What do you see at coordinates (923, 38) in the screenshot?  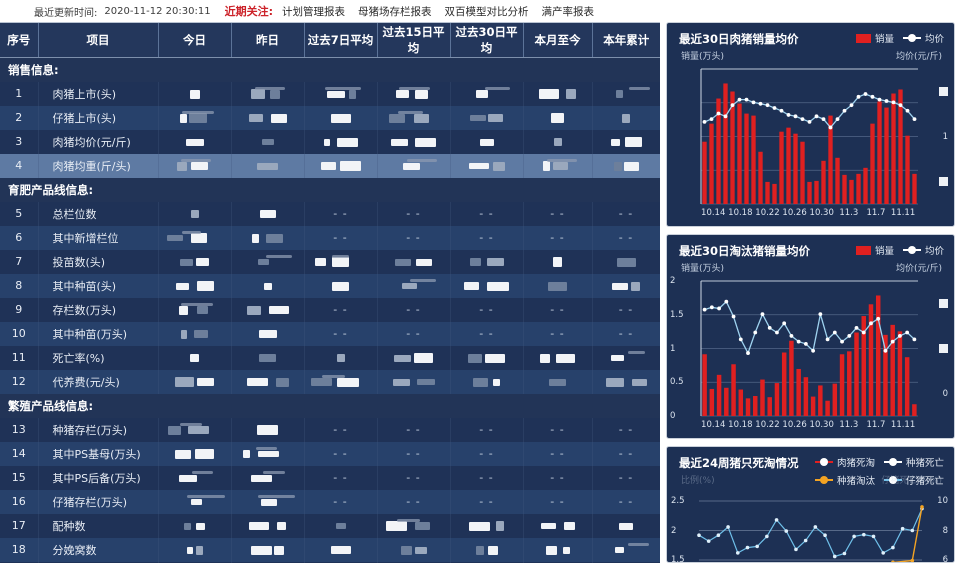 I see `chart1-legend-price: 均价` at bounding box center [923, 38].